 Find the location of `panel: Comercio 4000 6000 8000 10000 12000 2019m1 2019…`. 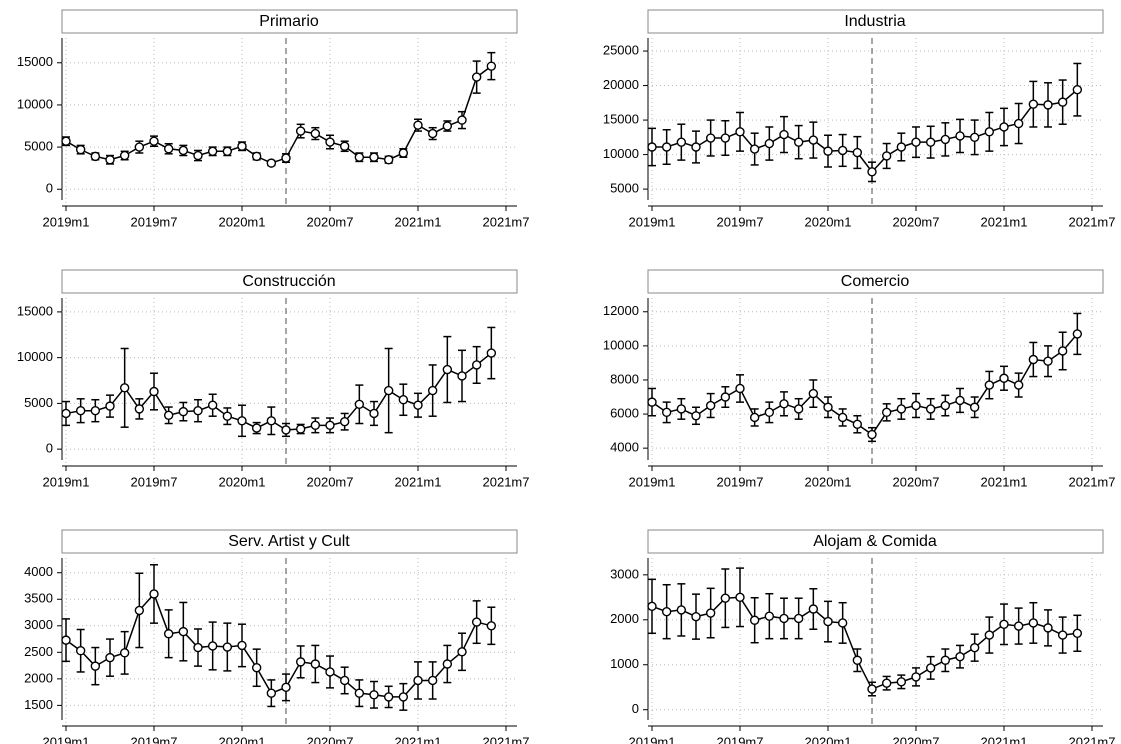

panel: Comercio 4000 6000 8000 10000 12000 2019m1 2019… is located at coordinates (859, 379).